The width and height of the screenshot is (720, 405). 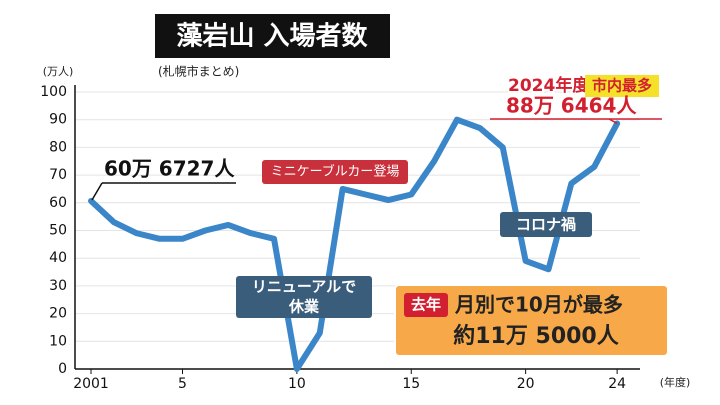 What do you see at coordinates (97, 191) in the screenshot?
I see `leader-line` at bounding box center [97, 191].